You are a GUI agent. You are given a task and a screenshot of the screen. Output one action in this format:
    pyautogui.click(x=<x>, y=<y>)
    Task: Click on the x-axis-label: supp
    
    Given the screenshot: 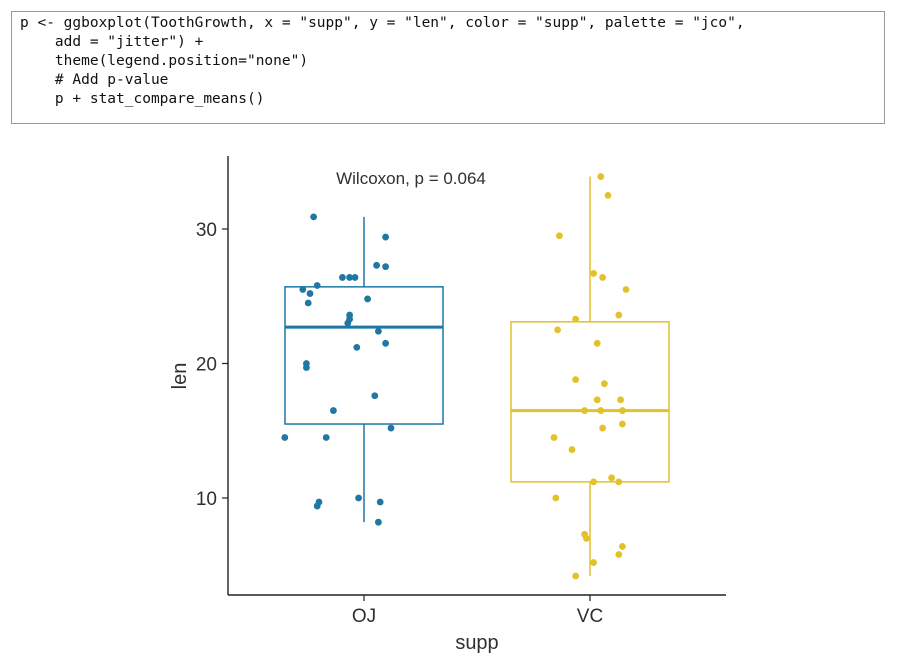 What is the action you would take?
    pyautogui.click(x=476, y=643)
    